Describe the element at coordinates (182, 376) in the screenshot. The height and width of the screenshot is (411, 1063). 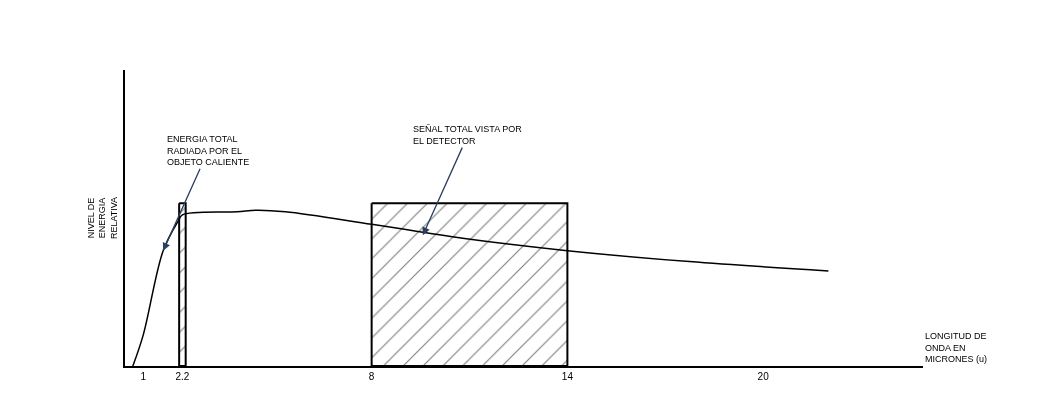
I see `x-tick-label: 2.2` at that location.